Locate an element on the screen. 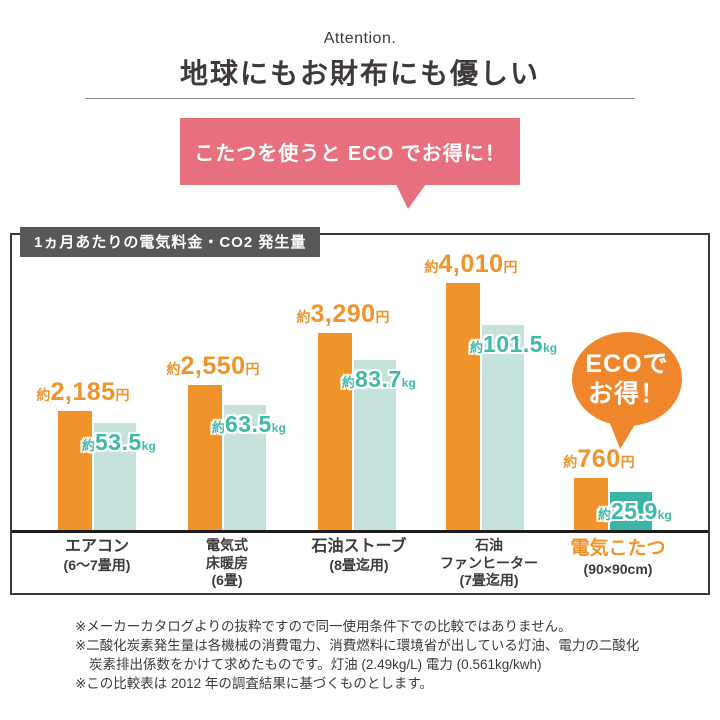 This screenshot has width=720, height=720. co2-value-label: 約53.5kg is located at coordinates (119, 442).